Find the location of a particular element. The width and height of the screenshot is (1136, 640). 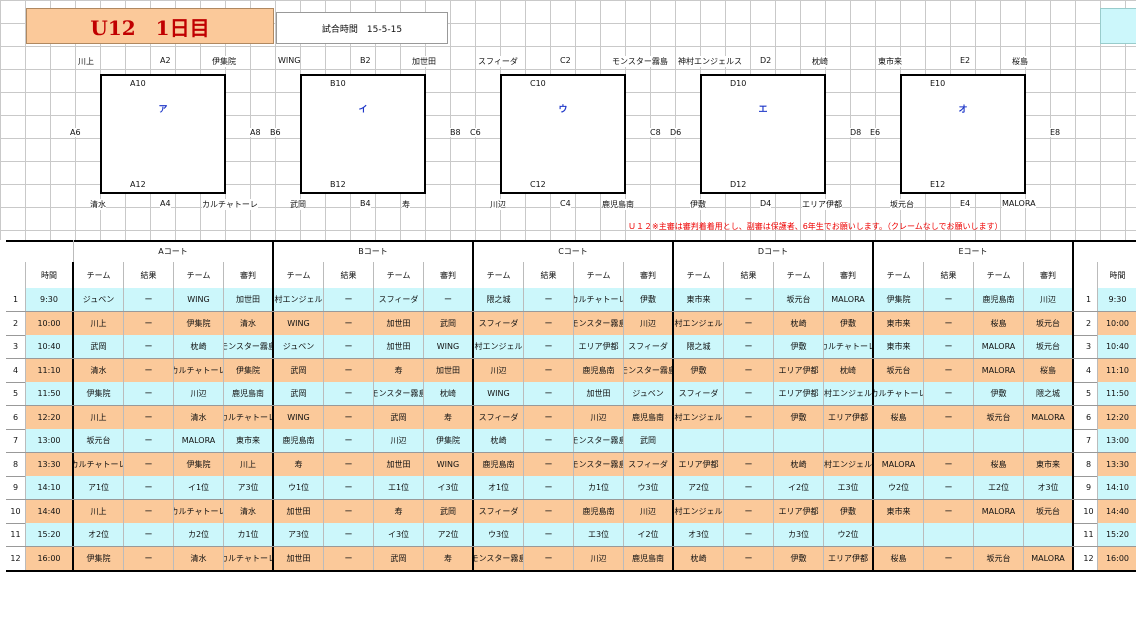

row-number: 2 is located at coordinates (16, 323).